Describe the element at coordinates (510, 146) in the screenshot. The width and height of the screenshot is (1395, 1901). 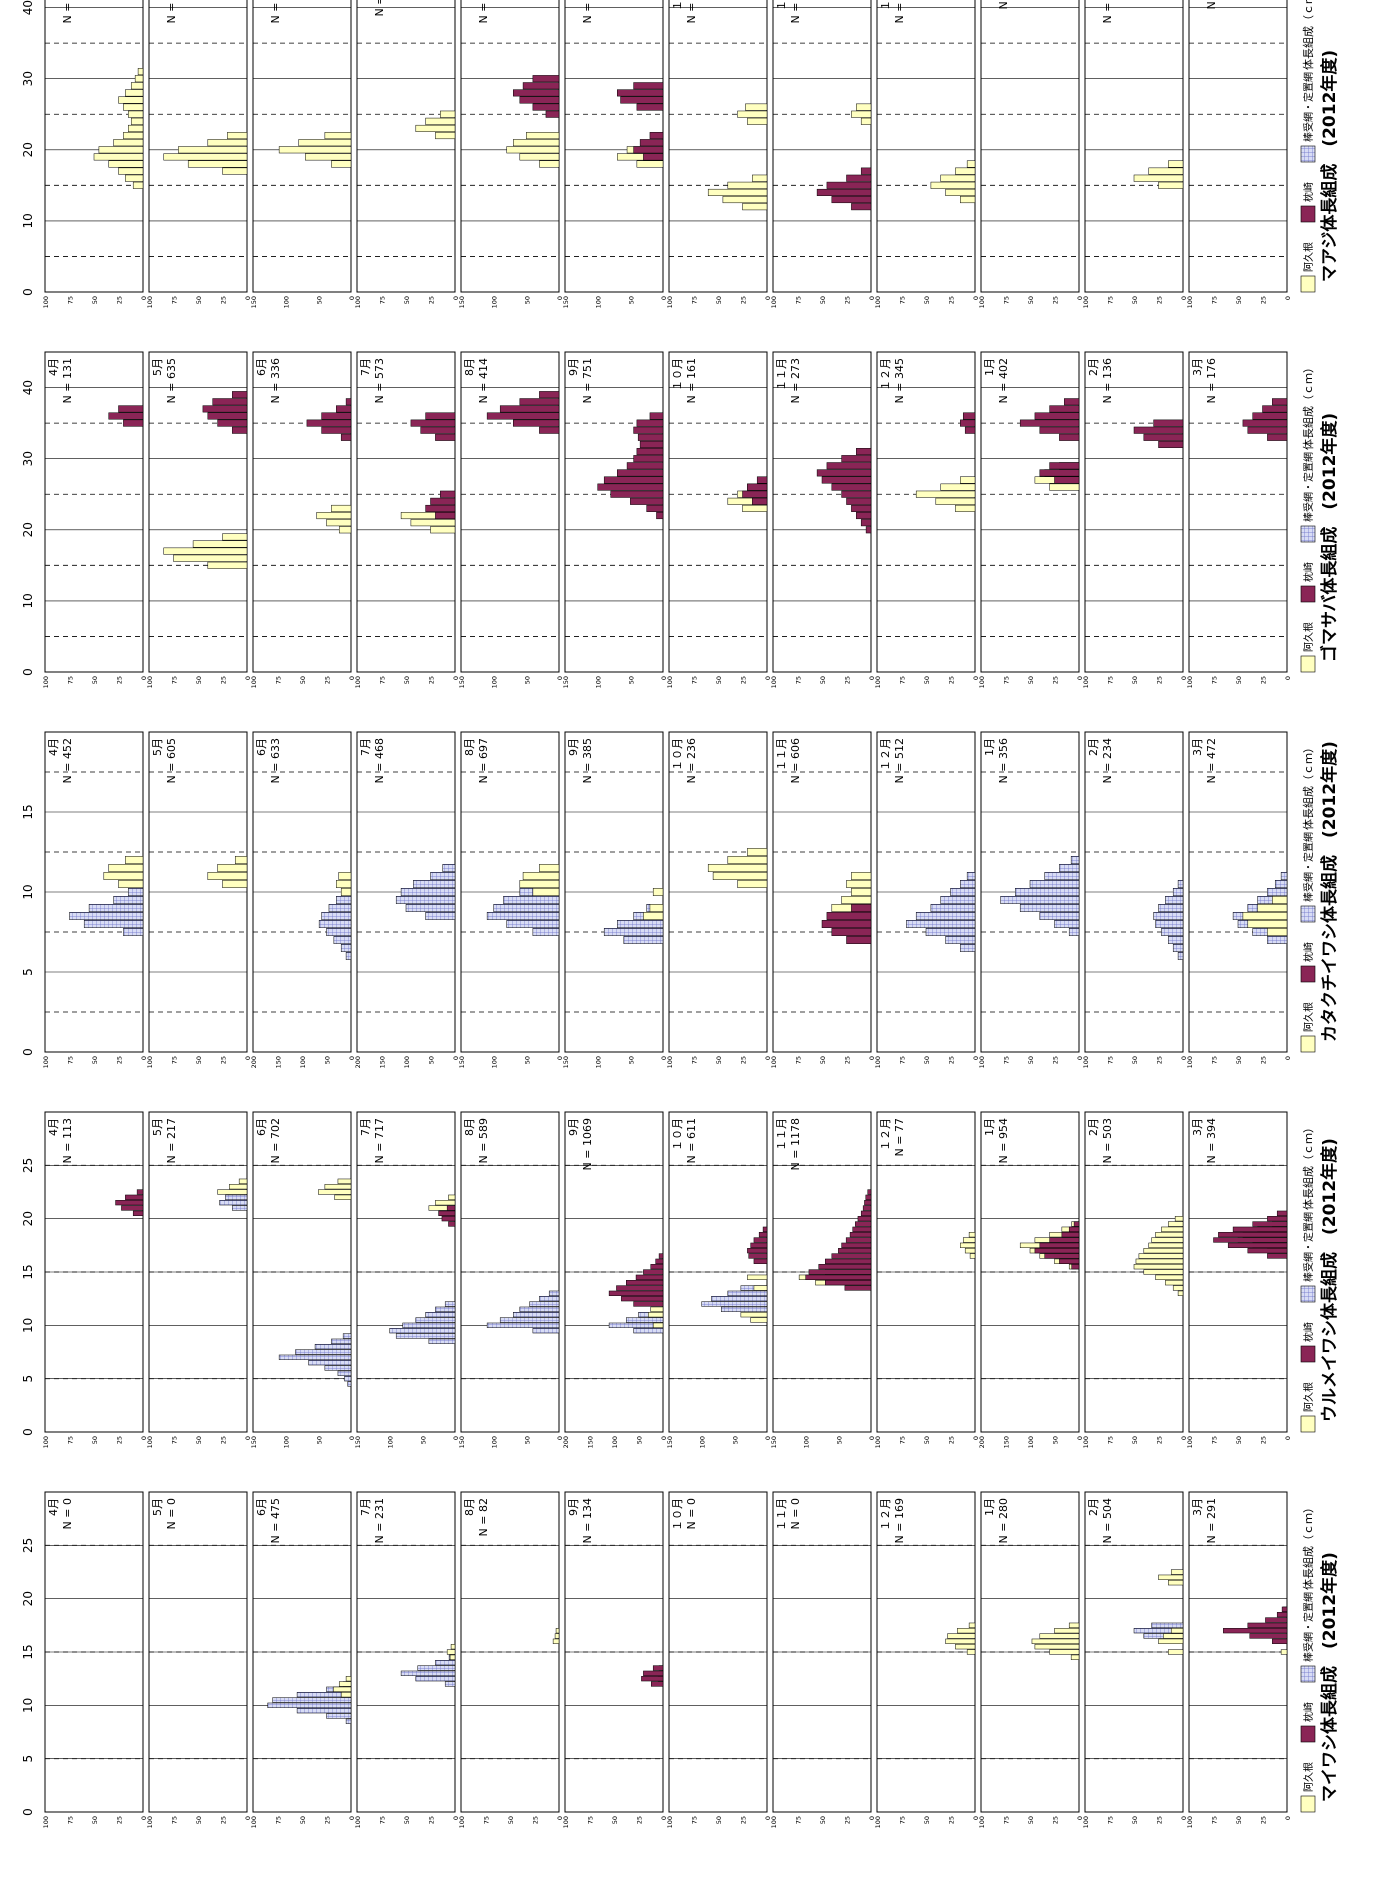
I see `panel-frame` at that location.